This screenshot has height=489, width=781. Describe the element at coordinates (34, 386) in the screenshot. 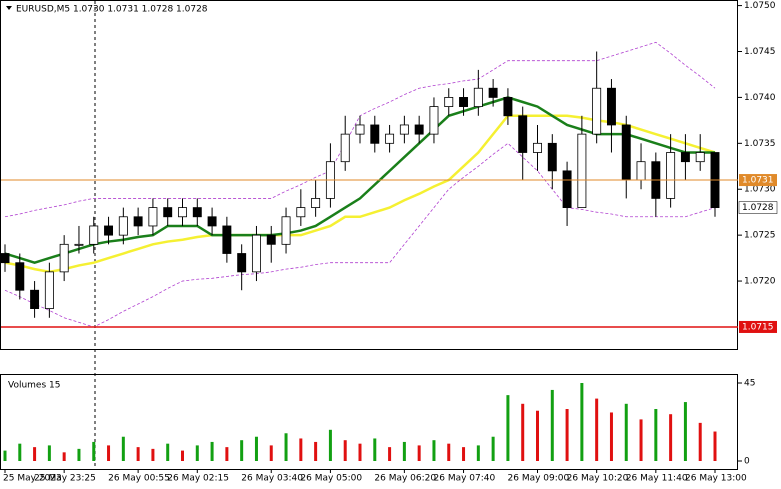

I see `volume-title: Volumes 15` at that location.